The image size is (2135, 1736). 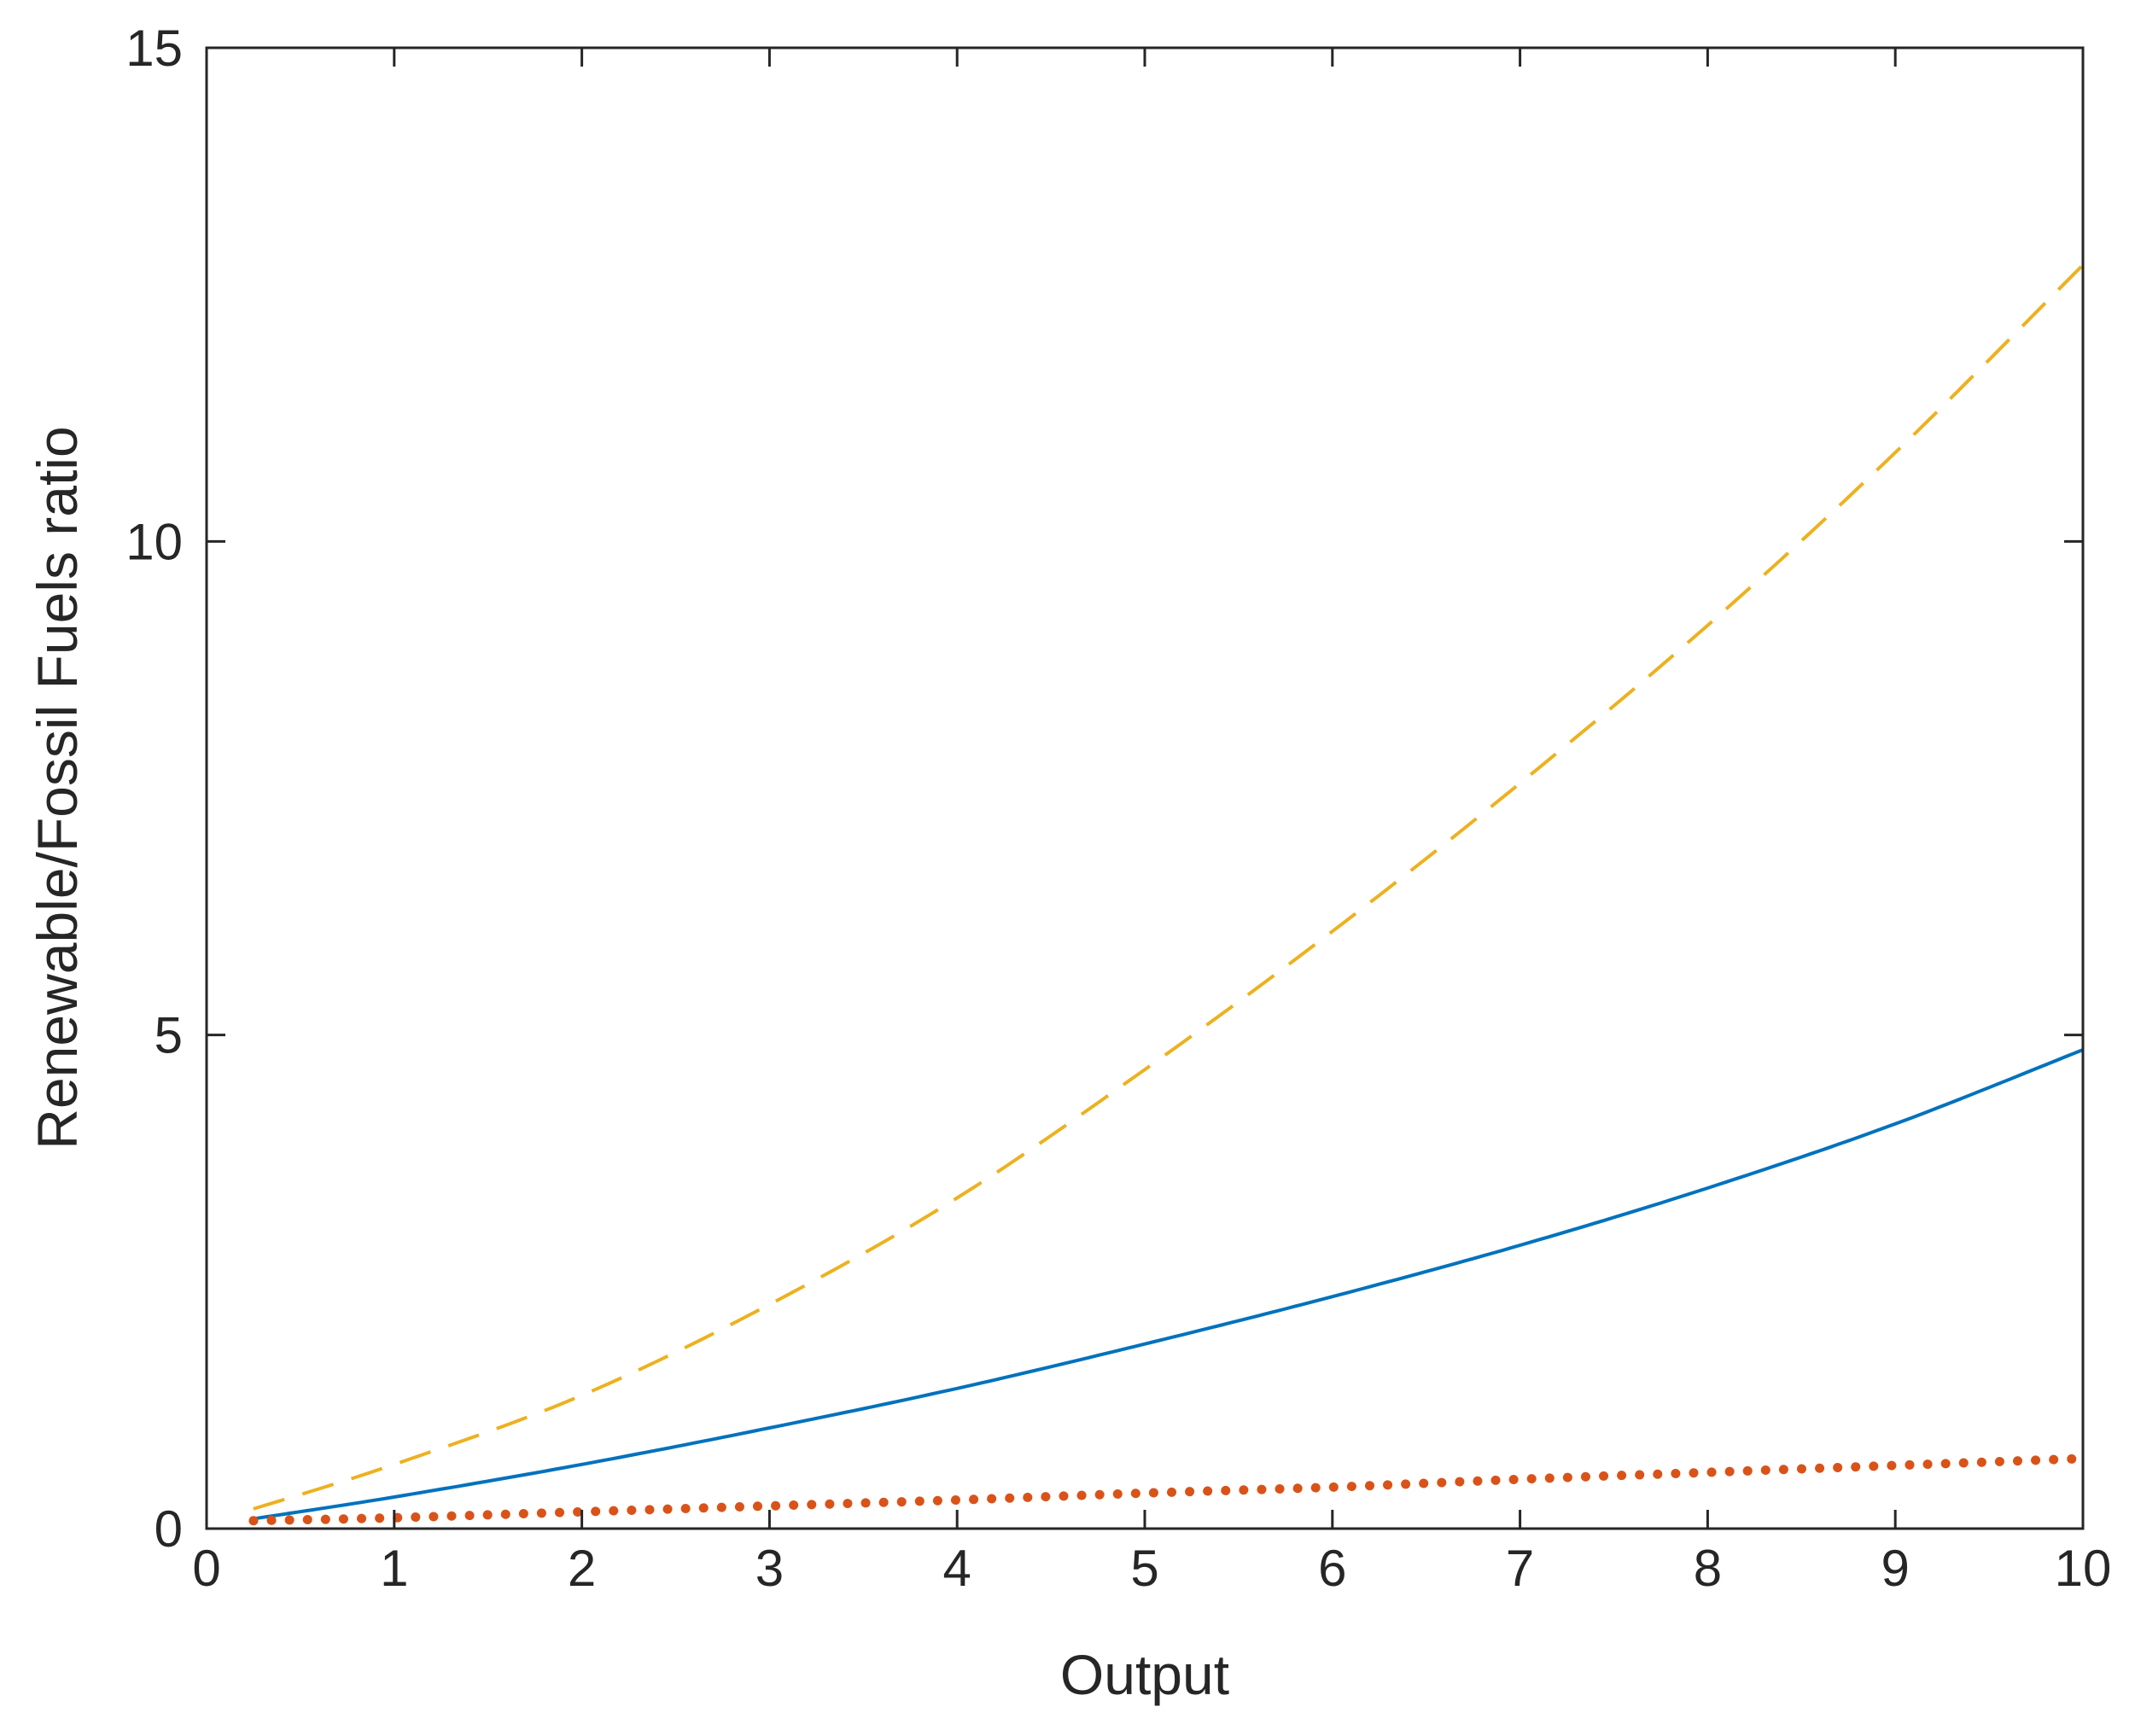 I want to click on series-line-dotted, so click(x=1168, y=1489).